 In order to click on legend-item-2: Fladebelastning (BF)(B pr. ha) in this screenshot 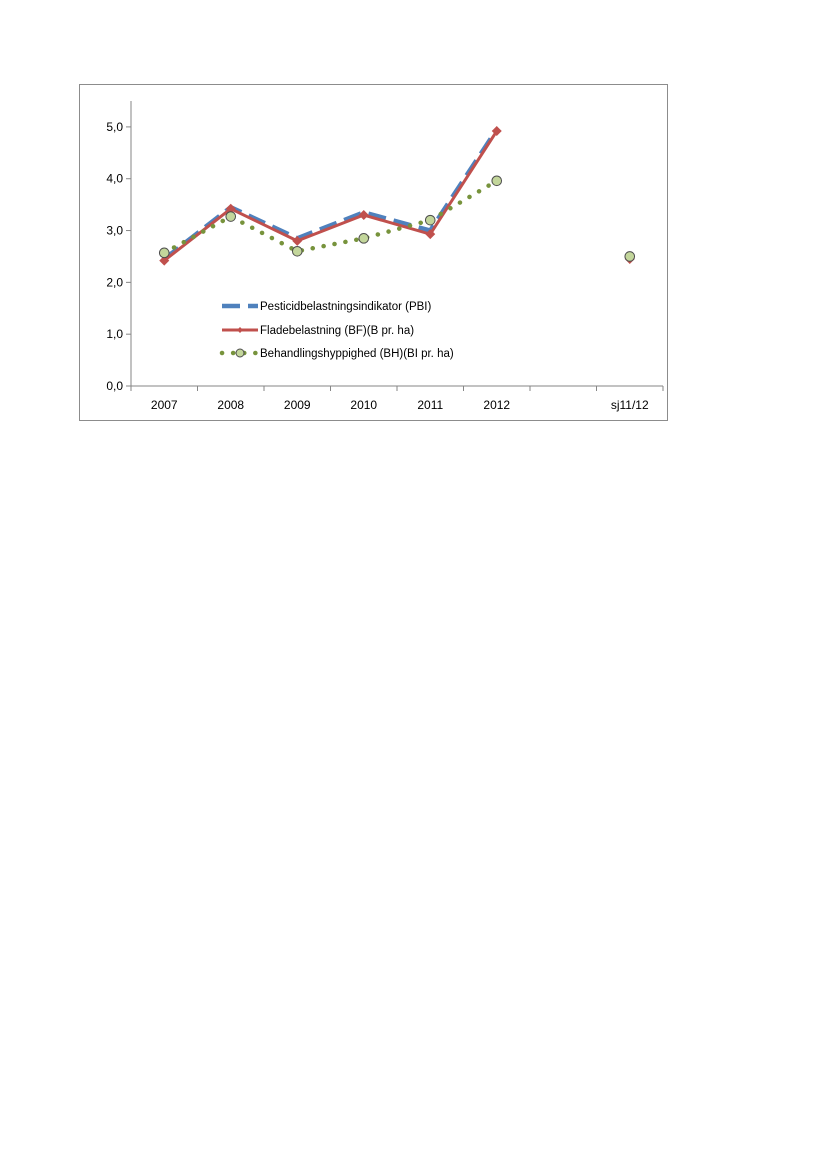, I will do `click(318, 331)`.